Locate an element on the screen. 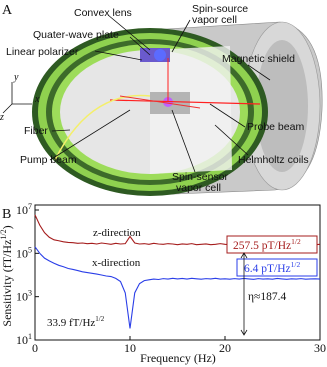 The height and width of the screenshot is (367, 327). annotation-text: 6.4 pT/Hz is located at coordinates (267, 269).